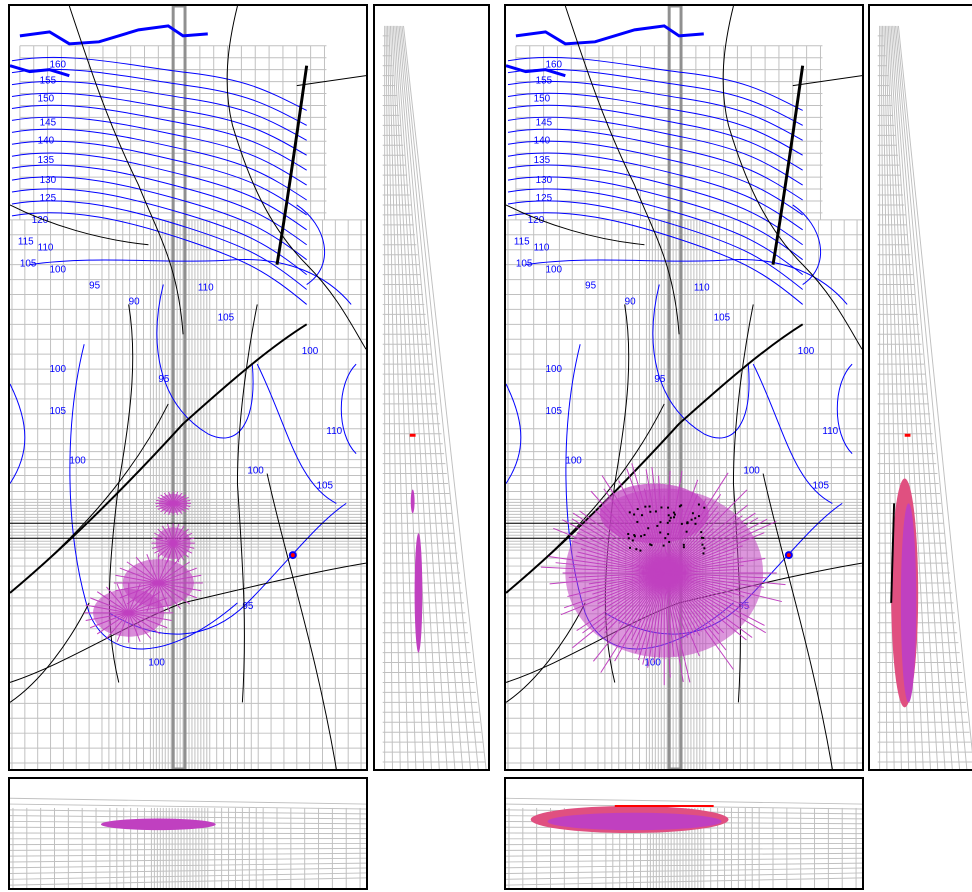 The width and height of the screenshot is (972, 892). What do you see at coordinates (663, 574) in the screenshot?
I see `contaminant-plume` at bounding box center [663, 574].